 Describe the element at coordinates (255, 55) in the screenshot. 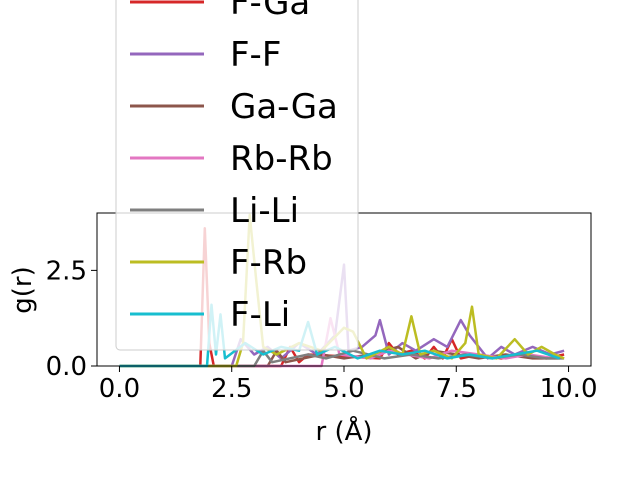

I see `legend-label-f-f: F-F` at that location.